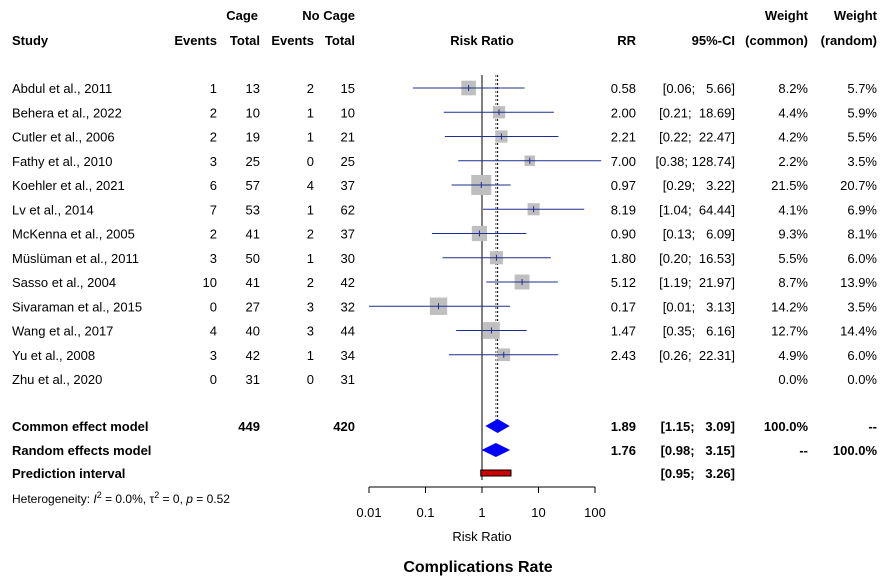 The width and height of the screenshot is (885, 577). I want to click on header-total-nocage: Total, so click(340, 40).